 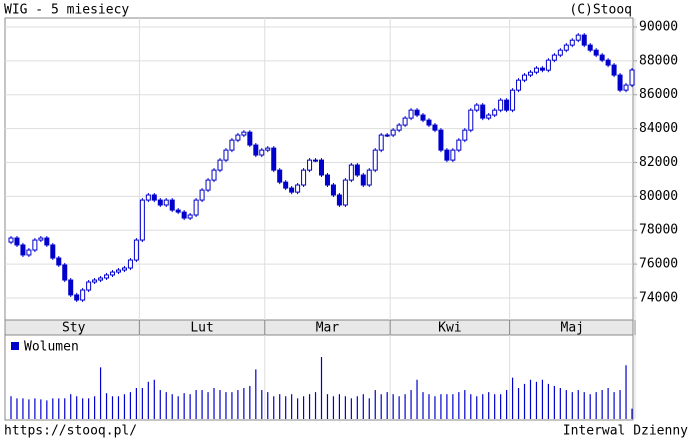 I want to click on interval: Interwal Dzienny, so click(x=625, y=431).